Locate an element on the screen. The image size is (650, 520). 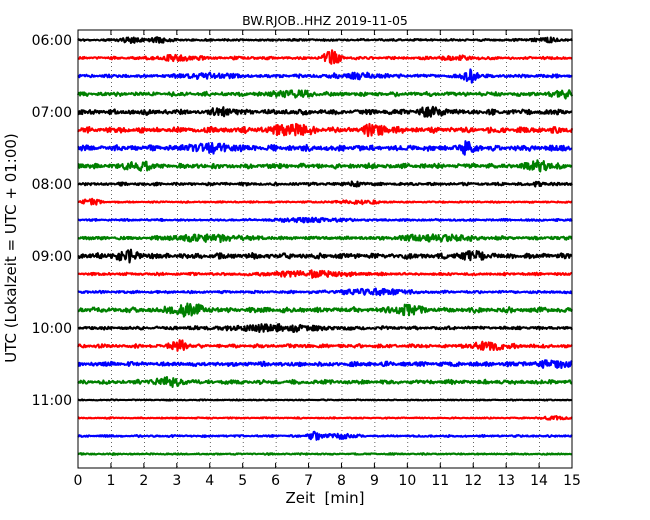
y-tick-label-1100: 11:00 is located at coordinates (52, 401).